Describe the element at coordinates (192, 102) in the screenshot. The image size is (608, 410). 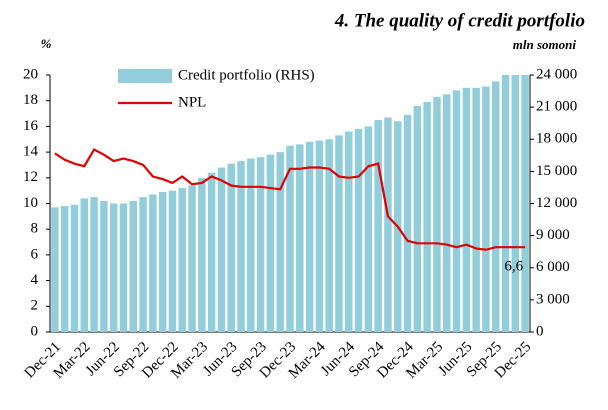
I see `legend-label: NPL` at that location.